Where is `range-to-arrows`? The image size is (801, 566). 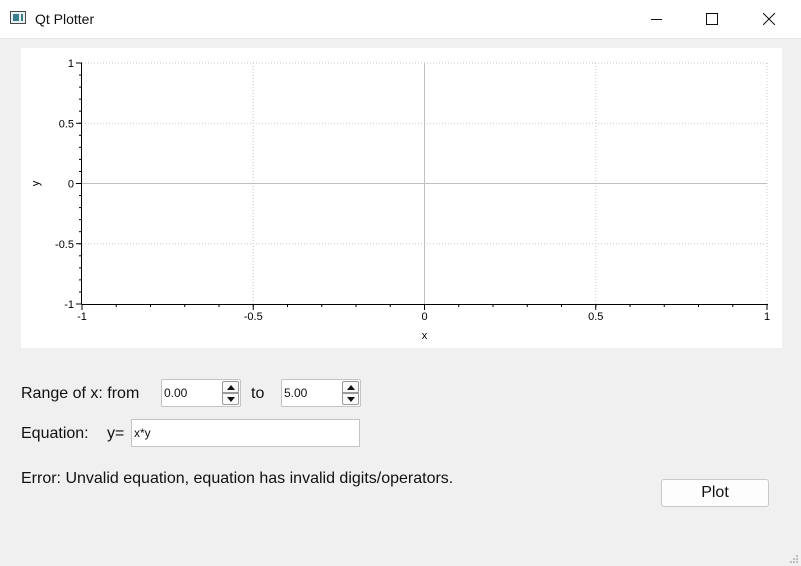
range-to-arrows is located at coordinates (350, 393).